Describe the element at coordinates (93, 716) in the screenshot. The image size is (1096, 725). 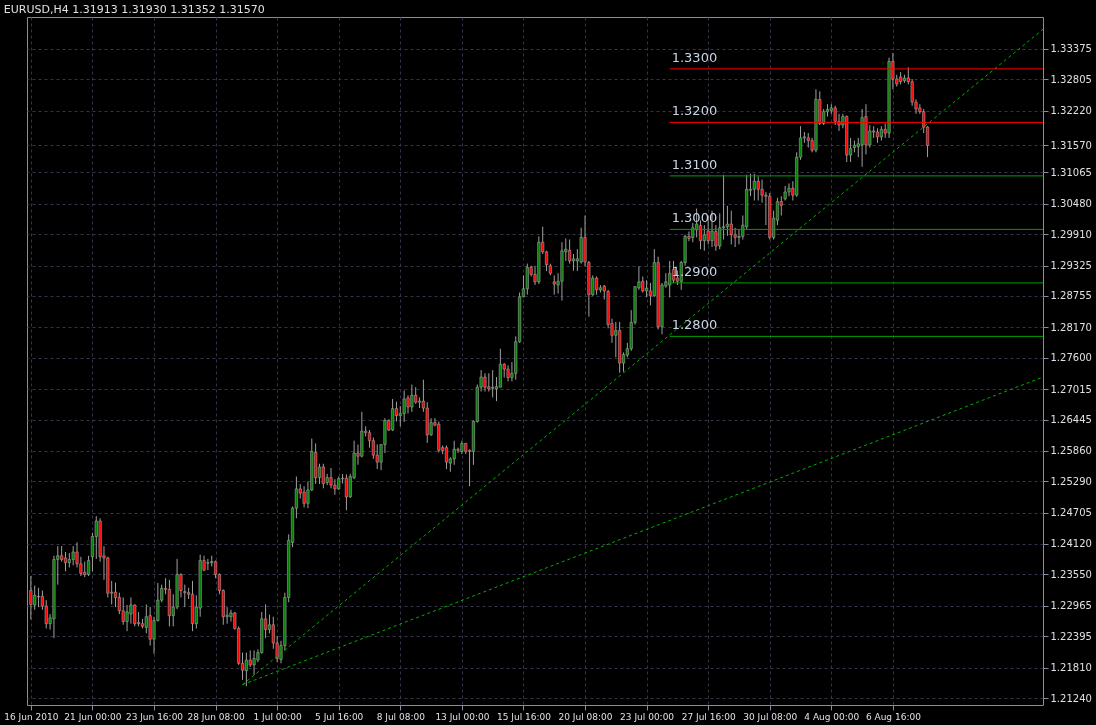
I see `x-tick-label: 21 Jun 00:00` at that location.